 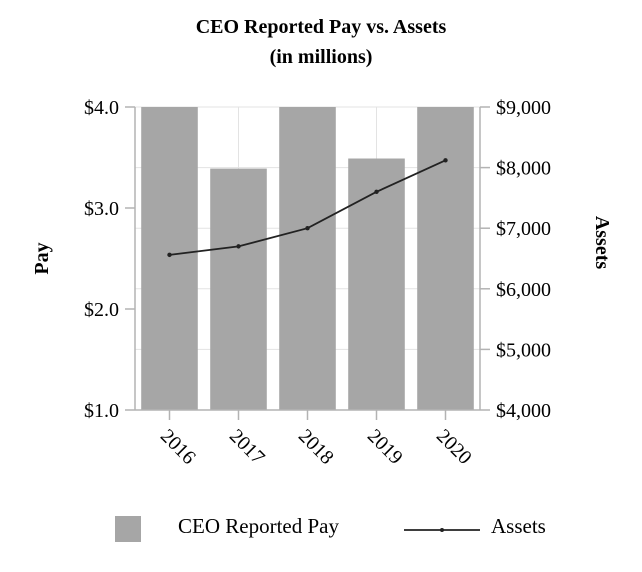 I want to click on assets-point-2016, so click(x=169, y=255).